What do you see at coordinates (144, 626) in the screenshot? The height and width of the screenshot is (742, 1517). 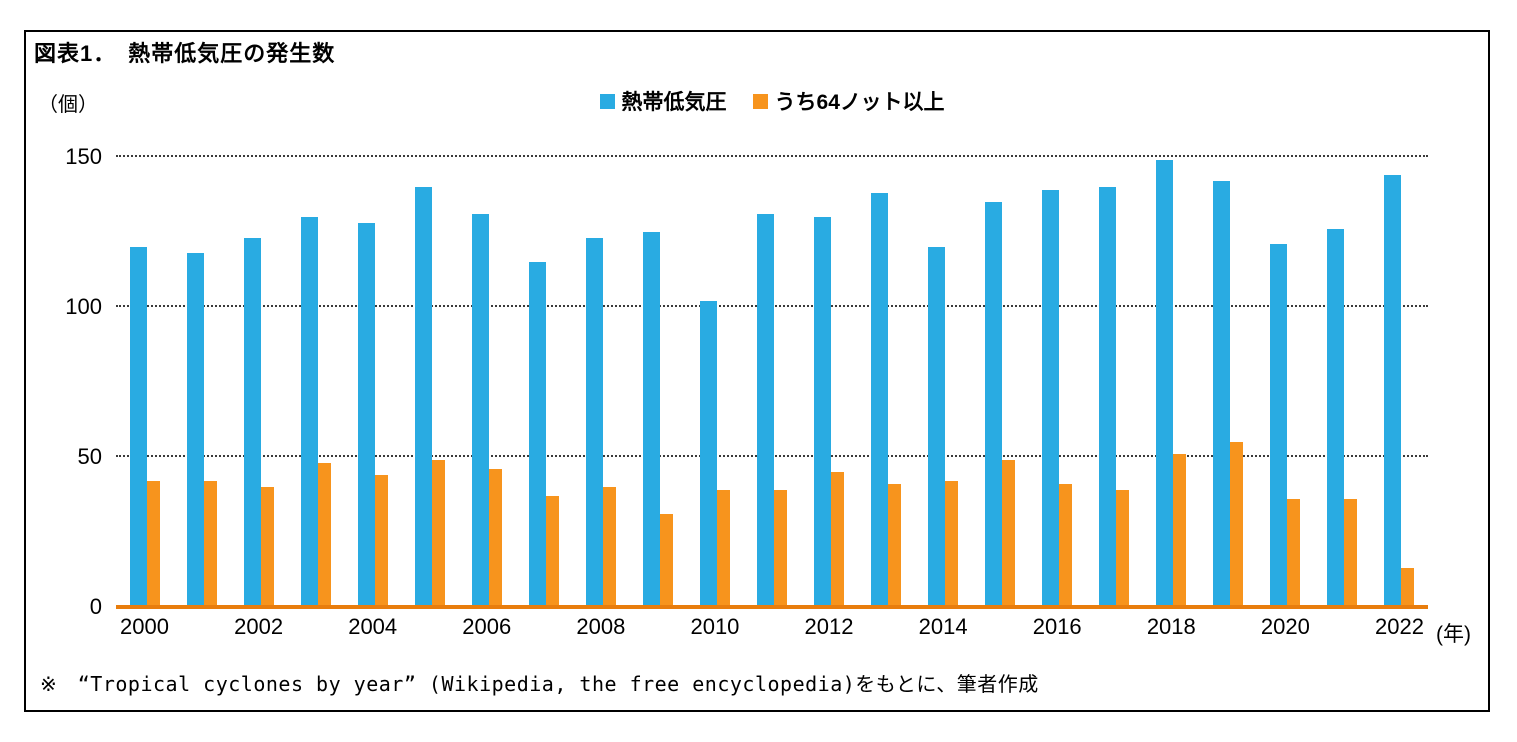 I see `x-tick-label-2000: 2000` at bounding box center [144, 626].